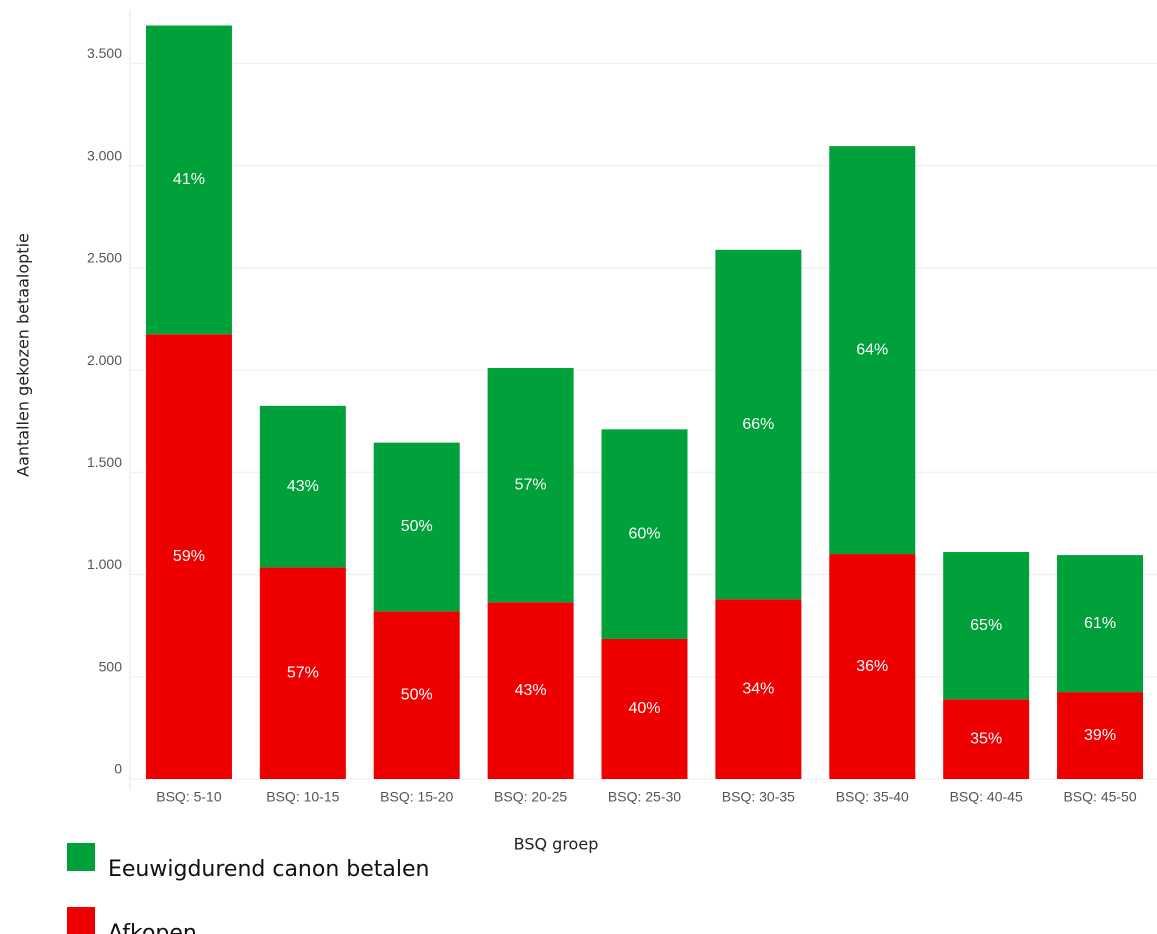 This screenshot has height=934, width=1157. Describe the element at coordinates (1099, 797) in the screenshot. I see `x-tick-label: BSQ: 45-50` at that location.